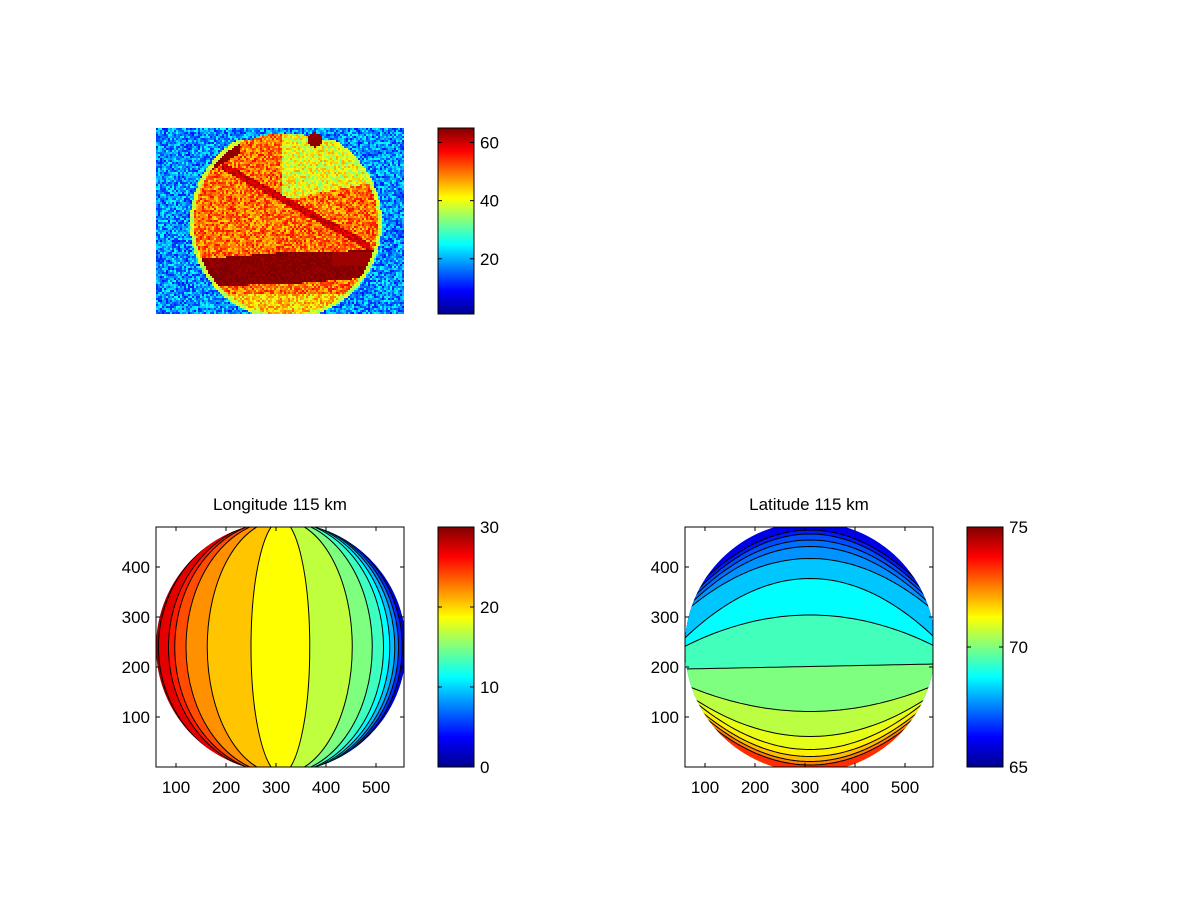 Image resolution: width=1200 pixels, height=900 pixels. Describe the element at coordinates (855, 787) in the screenshot. I see `latitude-x-tick-label: 400` at that location.